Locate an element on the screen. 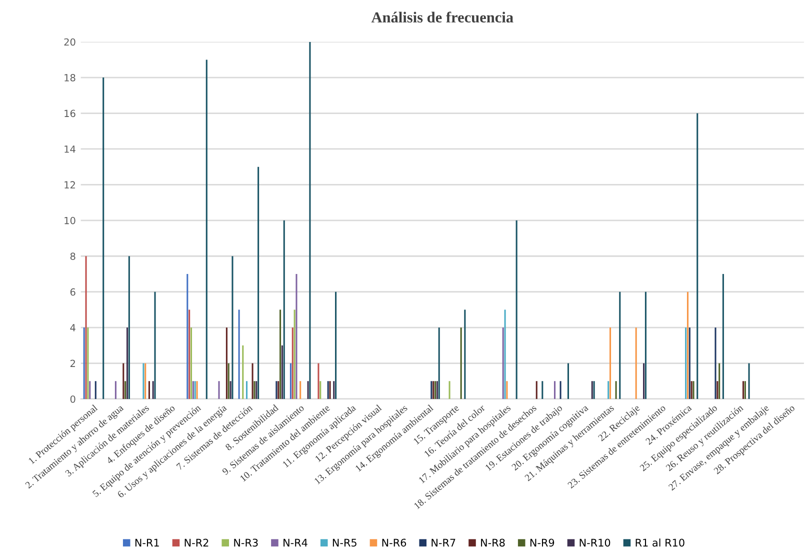  legend-label: N-R10 is located at coordinates (595, 542).